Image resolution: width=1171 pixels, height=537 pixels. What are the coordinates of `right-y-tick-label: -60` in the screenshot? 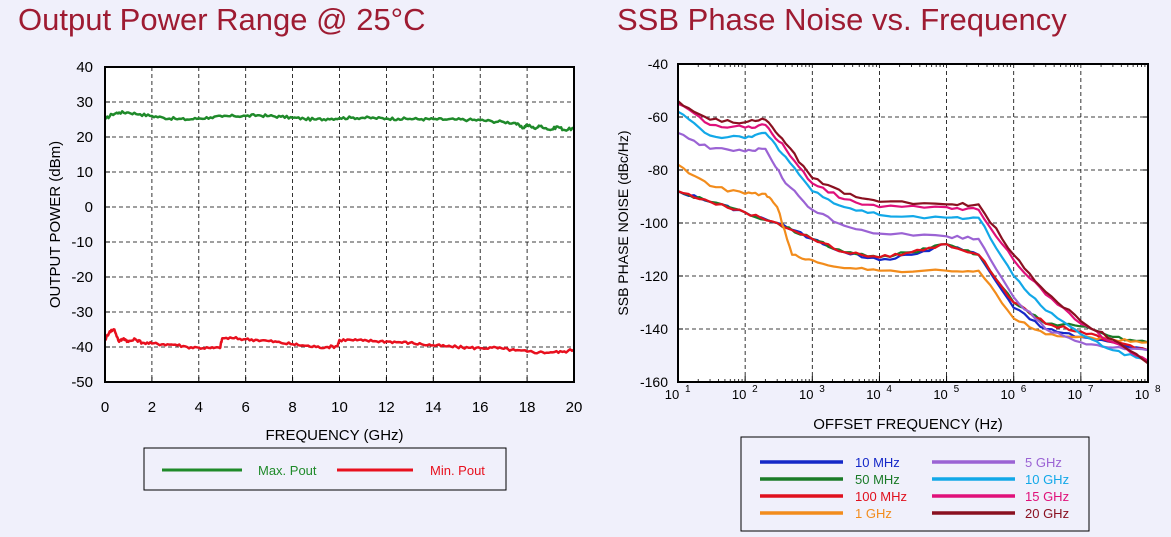 It's located at (658, 117).